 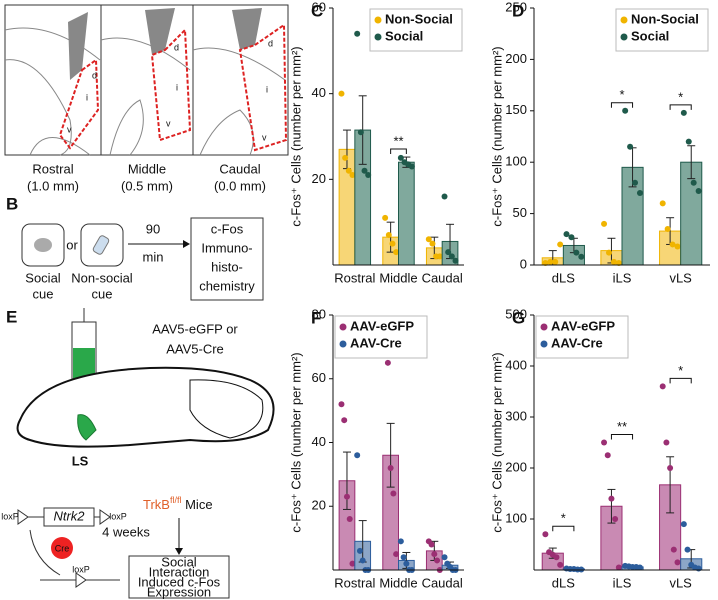 What do you see at coordinates (518, 317) in the screenshot?
I see `panel-letter: G` at bounding box center [518, 317].